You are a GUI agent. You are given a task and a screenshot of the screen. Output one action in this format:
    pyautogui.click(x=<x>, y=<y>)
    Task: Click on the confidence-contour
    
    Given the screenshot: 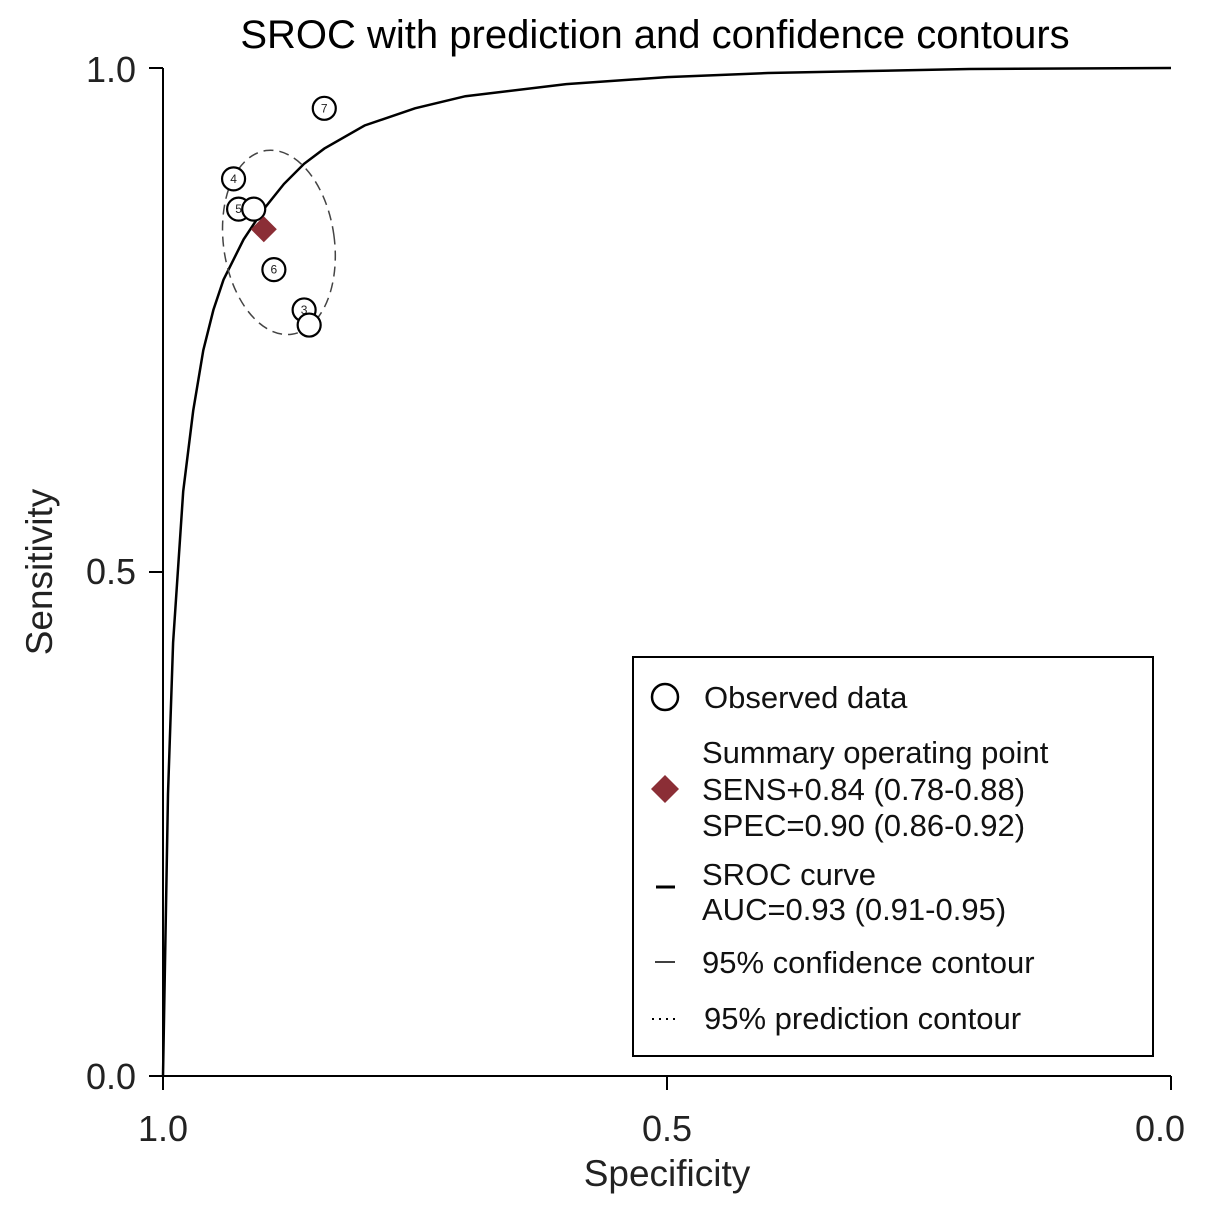 What is the action you would take?
    pyautogui.click(x=279, y=242)
    